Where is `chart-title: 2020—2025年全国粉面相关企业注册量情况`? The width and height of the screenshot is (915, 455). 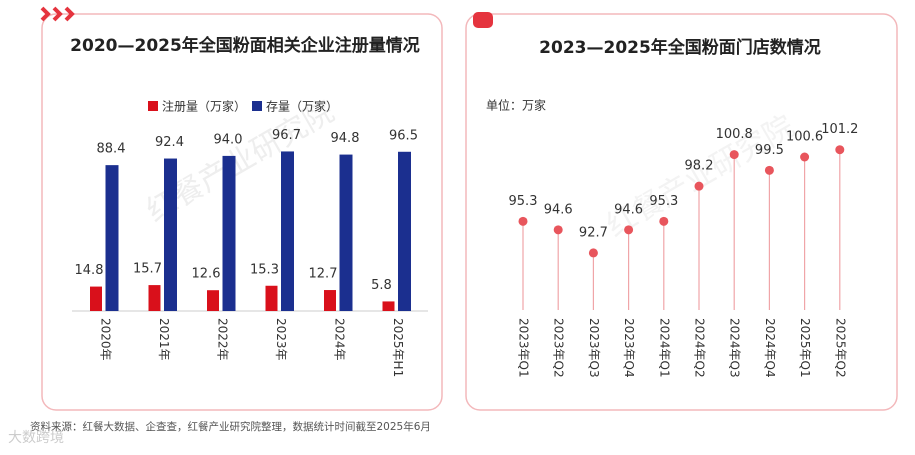
chart-title: 2020—2025年全国粉面相关企业注册量情况 is located at coordinates (245, 46).